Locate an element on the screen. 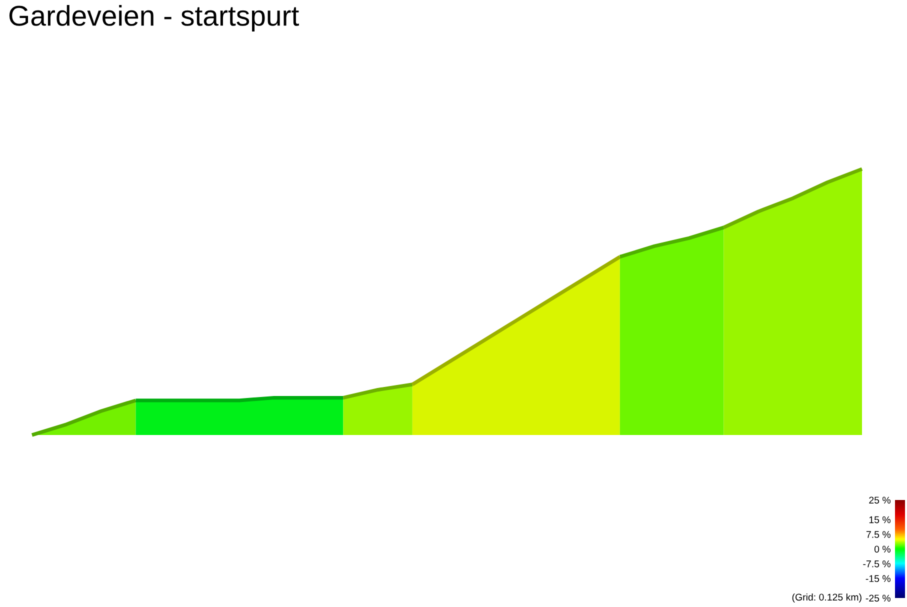 This screenshot has width=907, height=607. color-bar-label: -7.5 % is located at coordinates (876, 564).